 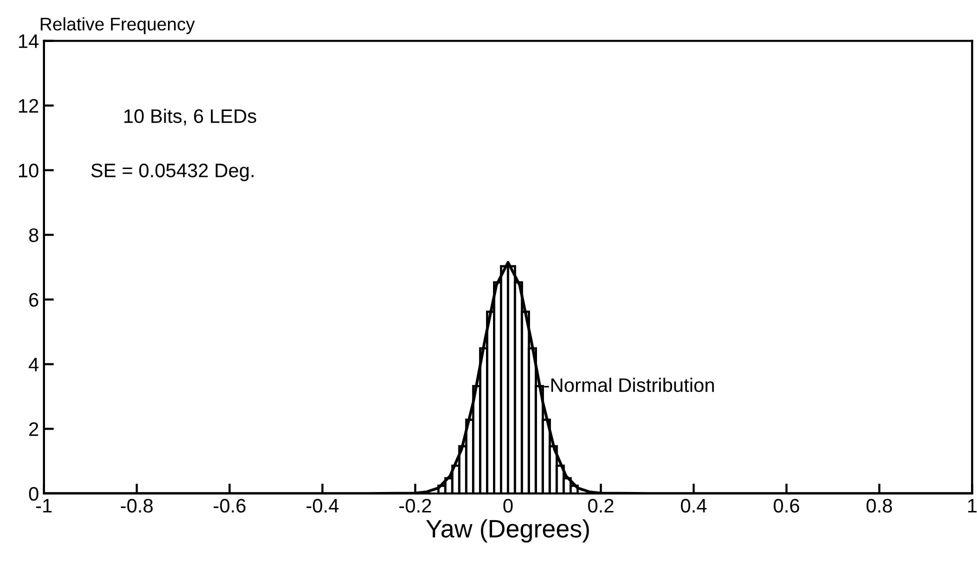 What do you see at coordinates (787, 505) in the screenshot?
I see `x-tick-label: 0.6` at bounding box center [787, 505].